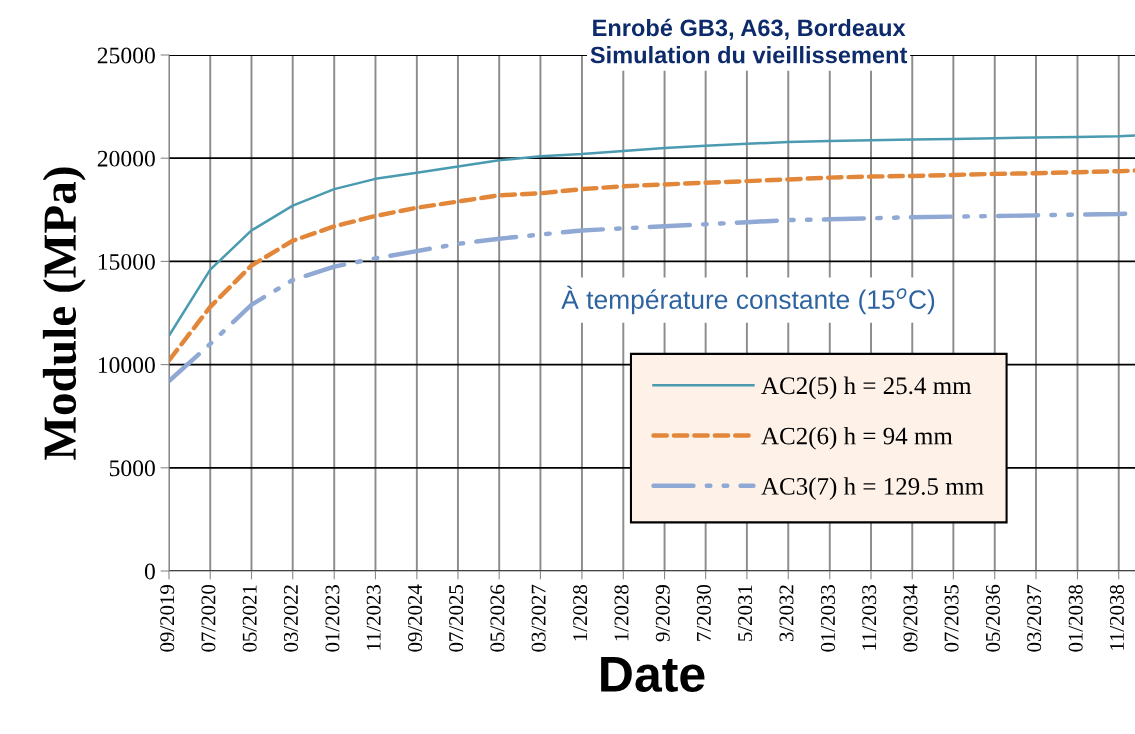 The width and height of the screenshot is (1135, 734). What do you see at coordinates (992, 618) in the screenshot?
I see `x-tick-label: 05/2036` at bounding box center [992, 618].